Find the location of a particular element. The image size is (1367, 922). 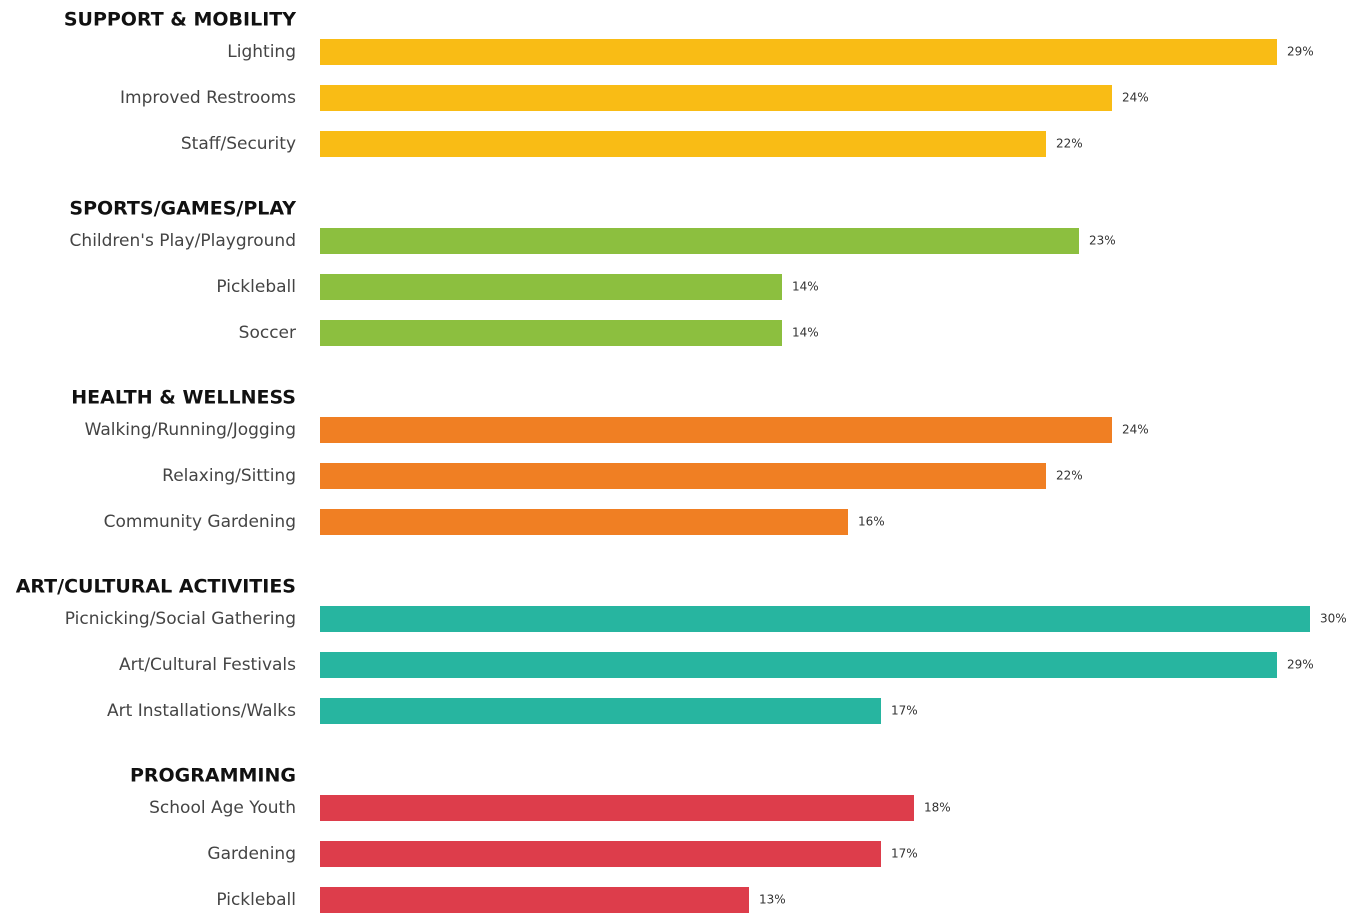

category-label: School Age Youth is located at coordinates (222, 808).